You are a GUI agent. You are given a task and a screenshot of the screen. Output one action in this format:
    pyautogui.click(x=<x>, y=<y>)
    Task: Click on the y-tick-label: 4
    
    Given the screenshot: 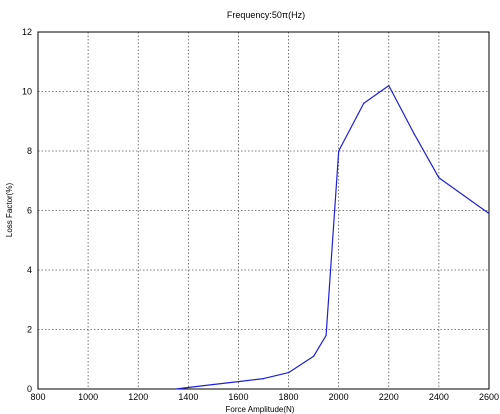 What is the action you would take?
    pyautogui.click(x=29, y=270)
    